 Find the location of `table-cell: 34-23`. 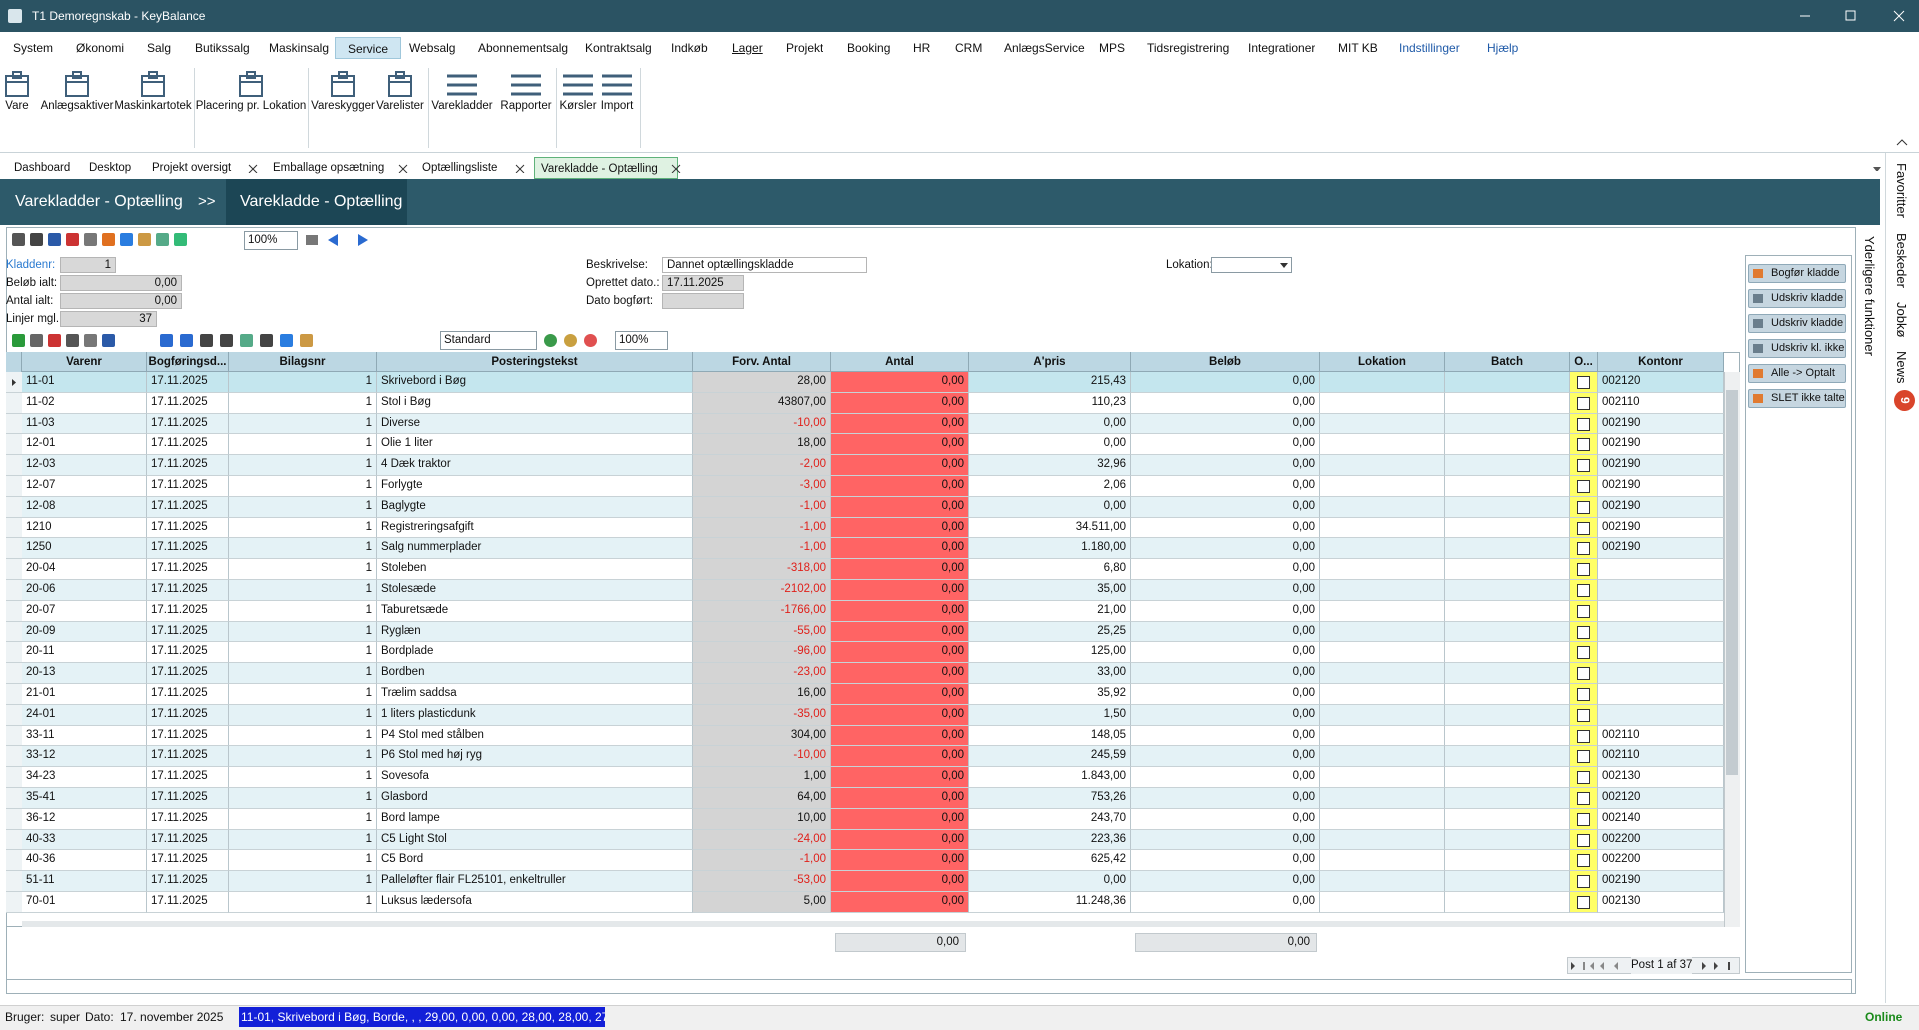

table-cell: 34-23 is located at coordinates (84, 777).